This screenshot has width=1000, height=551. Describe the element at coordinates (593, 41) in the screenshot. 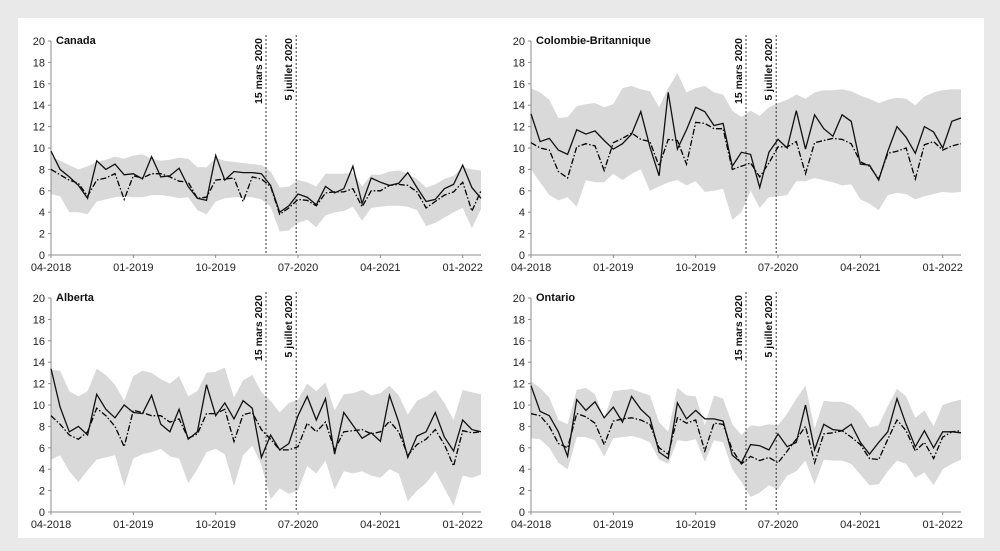

I see `panel-title: Colombie-Britannique` at that location.